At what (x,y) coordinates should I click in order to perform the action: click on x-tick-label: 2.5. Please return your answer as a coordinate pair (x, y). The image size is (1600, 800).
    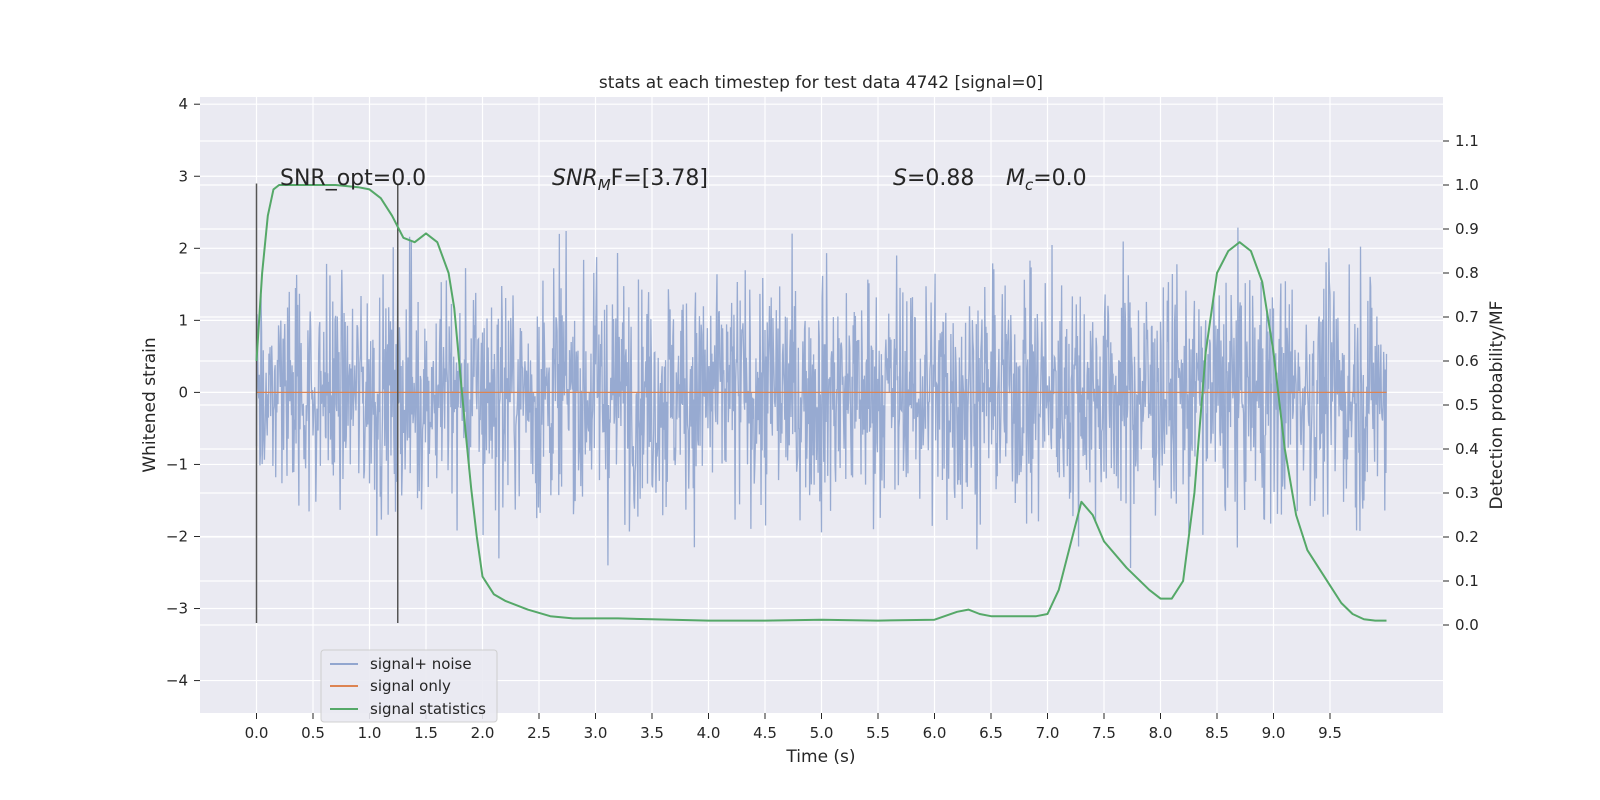
    Looking at the image, I should click on (539, 733).